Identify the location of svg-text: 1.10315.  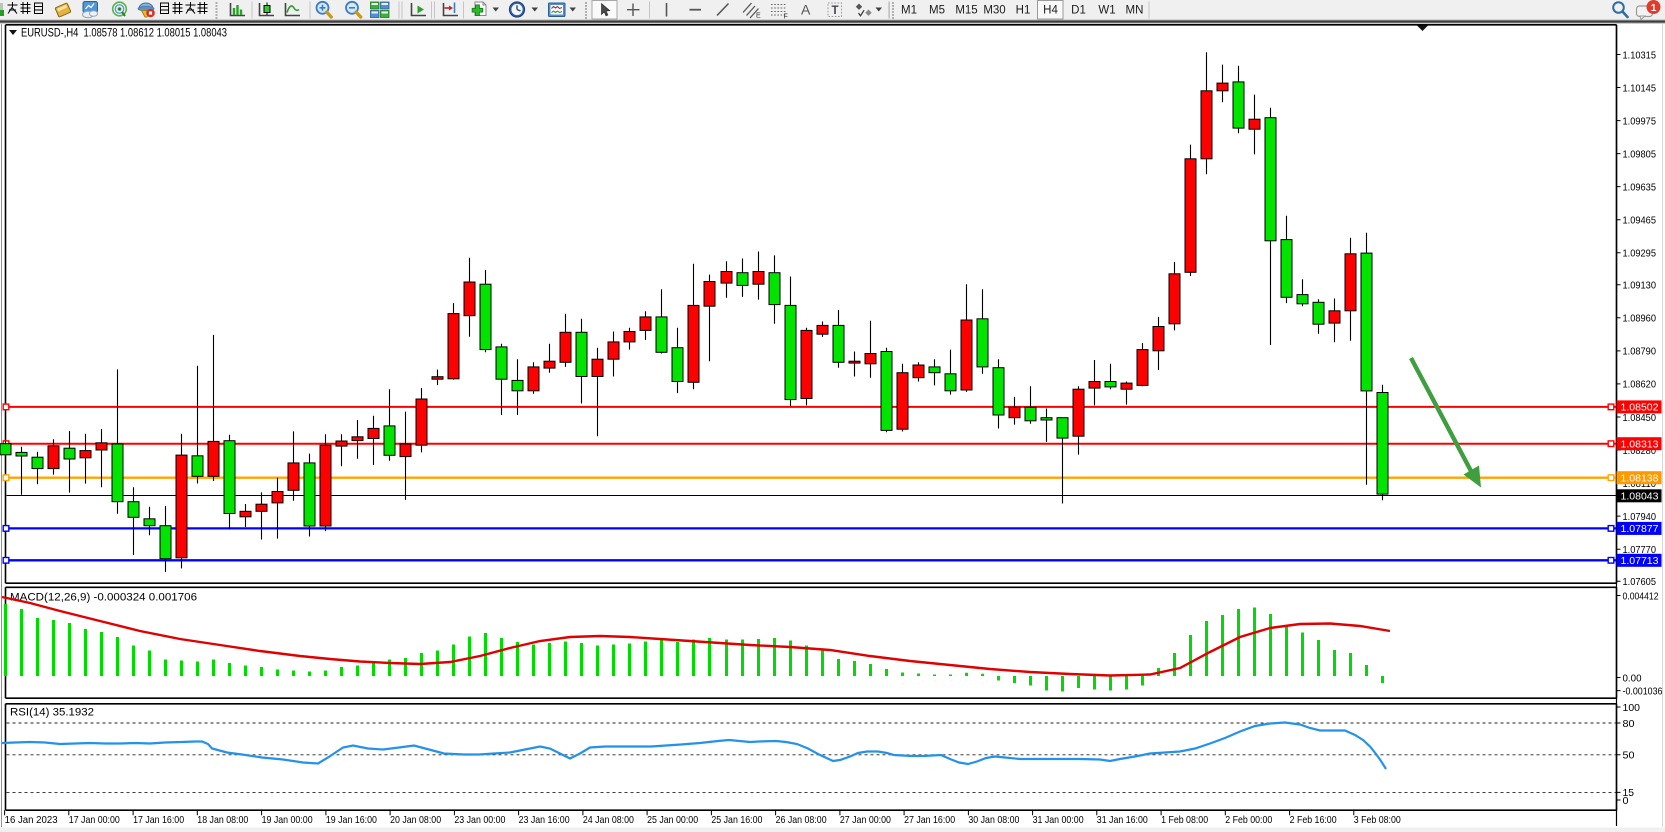
(1640, 55).